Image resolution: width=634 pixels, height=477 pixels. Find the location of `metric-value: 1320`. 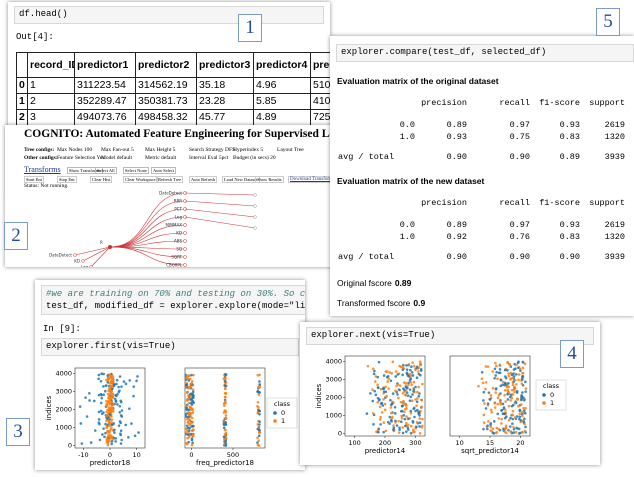

metric-value: 1320 is located at coordinates (614, 237).